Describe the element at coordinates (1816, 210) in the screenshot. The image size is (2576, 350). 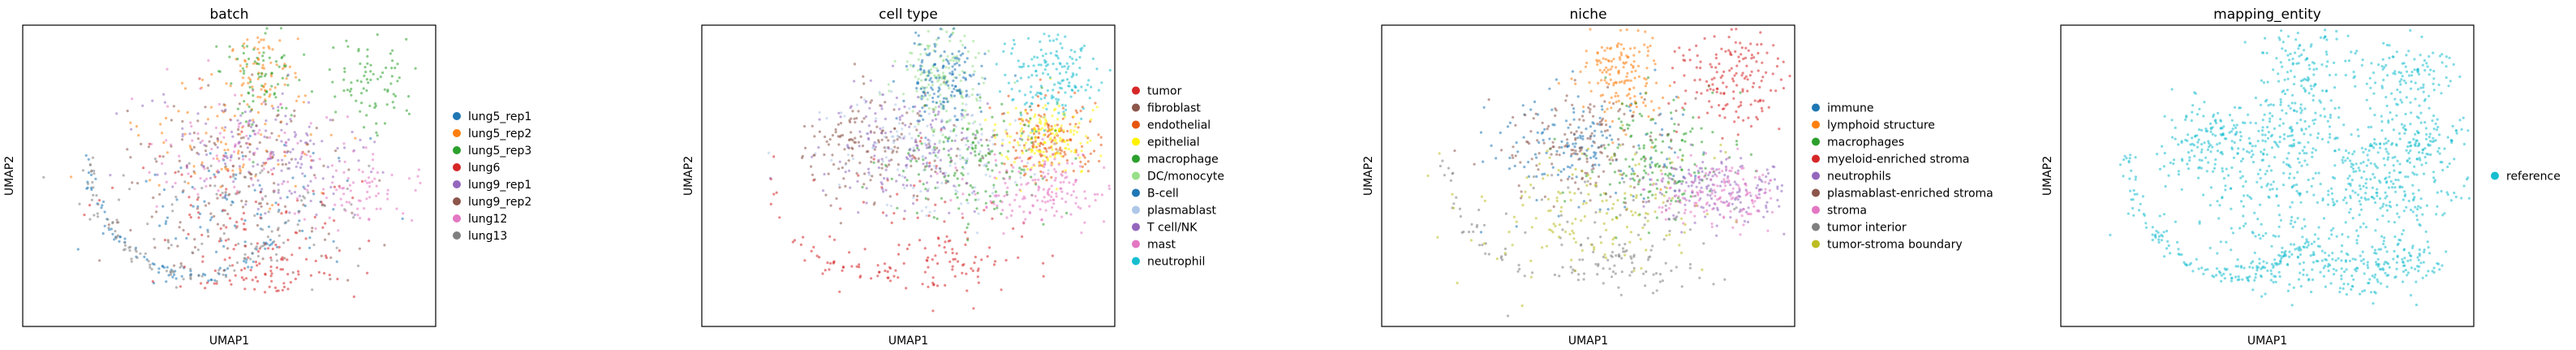
I see `legend-marker` at that location.